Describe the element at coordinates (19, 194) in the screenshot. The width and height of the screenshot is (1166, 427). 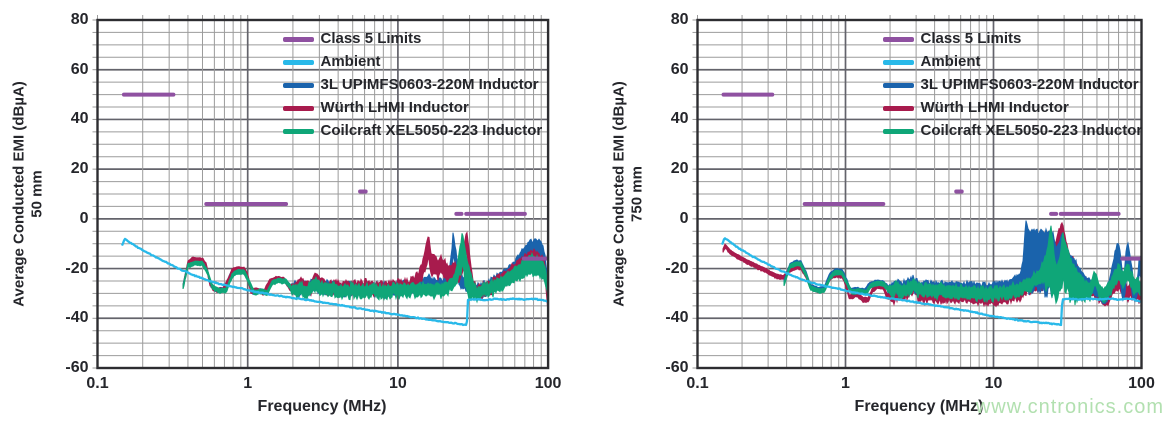
I see `left-chart-y-axis-title: Average Conducted EMI (dBµA)` at that location.